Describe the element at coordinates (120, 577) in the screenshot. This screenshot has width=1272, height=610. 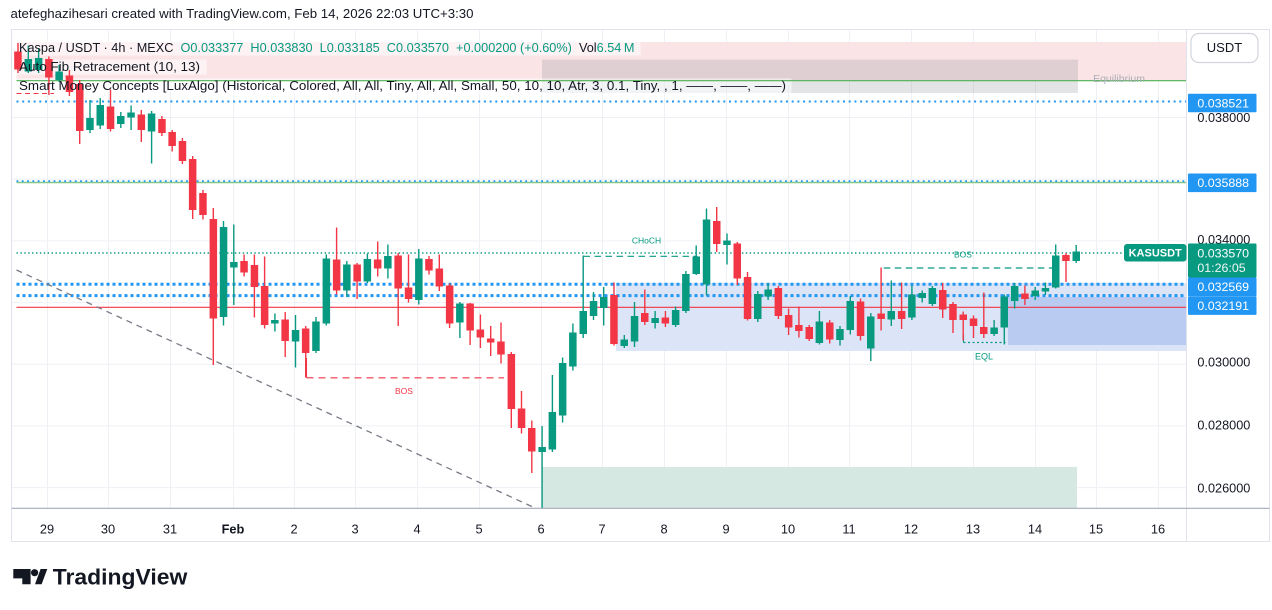
I see `svg-text: TradingView` at that location.